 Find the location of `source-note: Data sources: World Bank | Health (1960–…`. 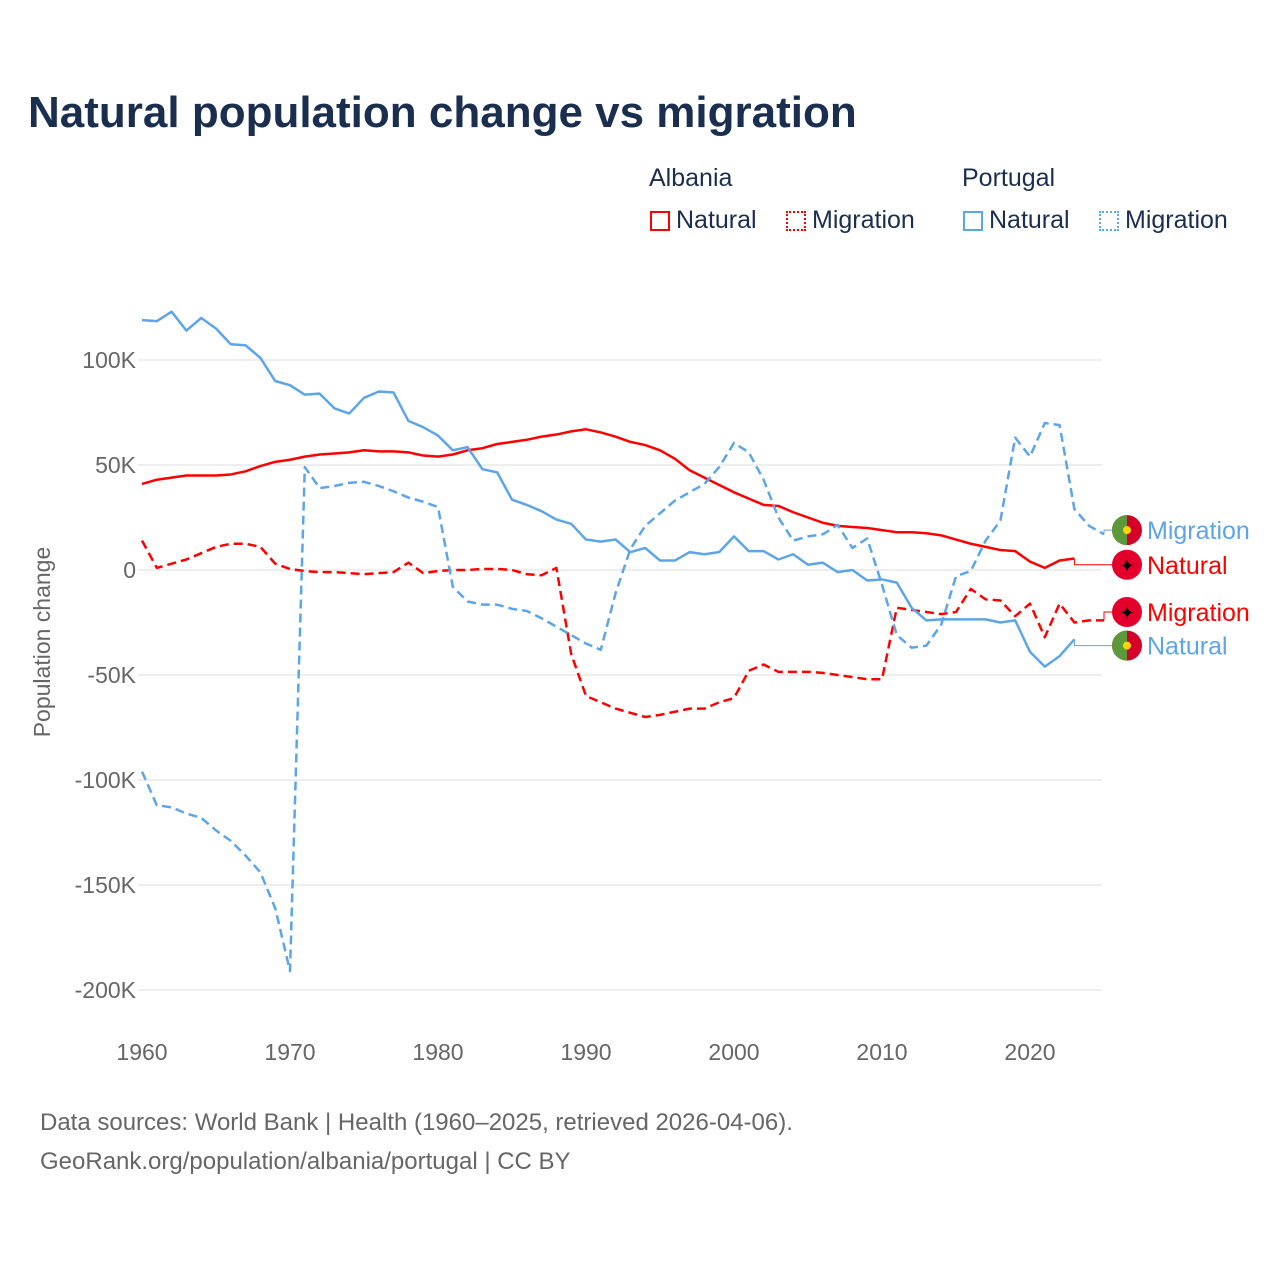

source-note: Data sources: World Bank | Health (1960–… is located at coordinates (416, 1122).